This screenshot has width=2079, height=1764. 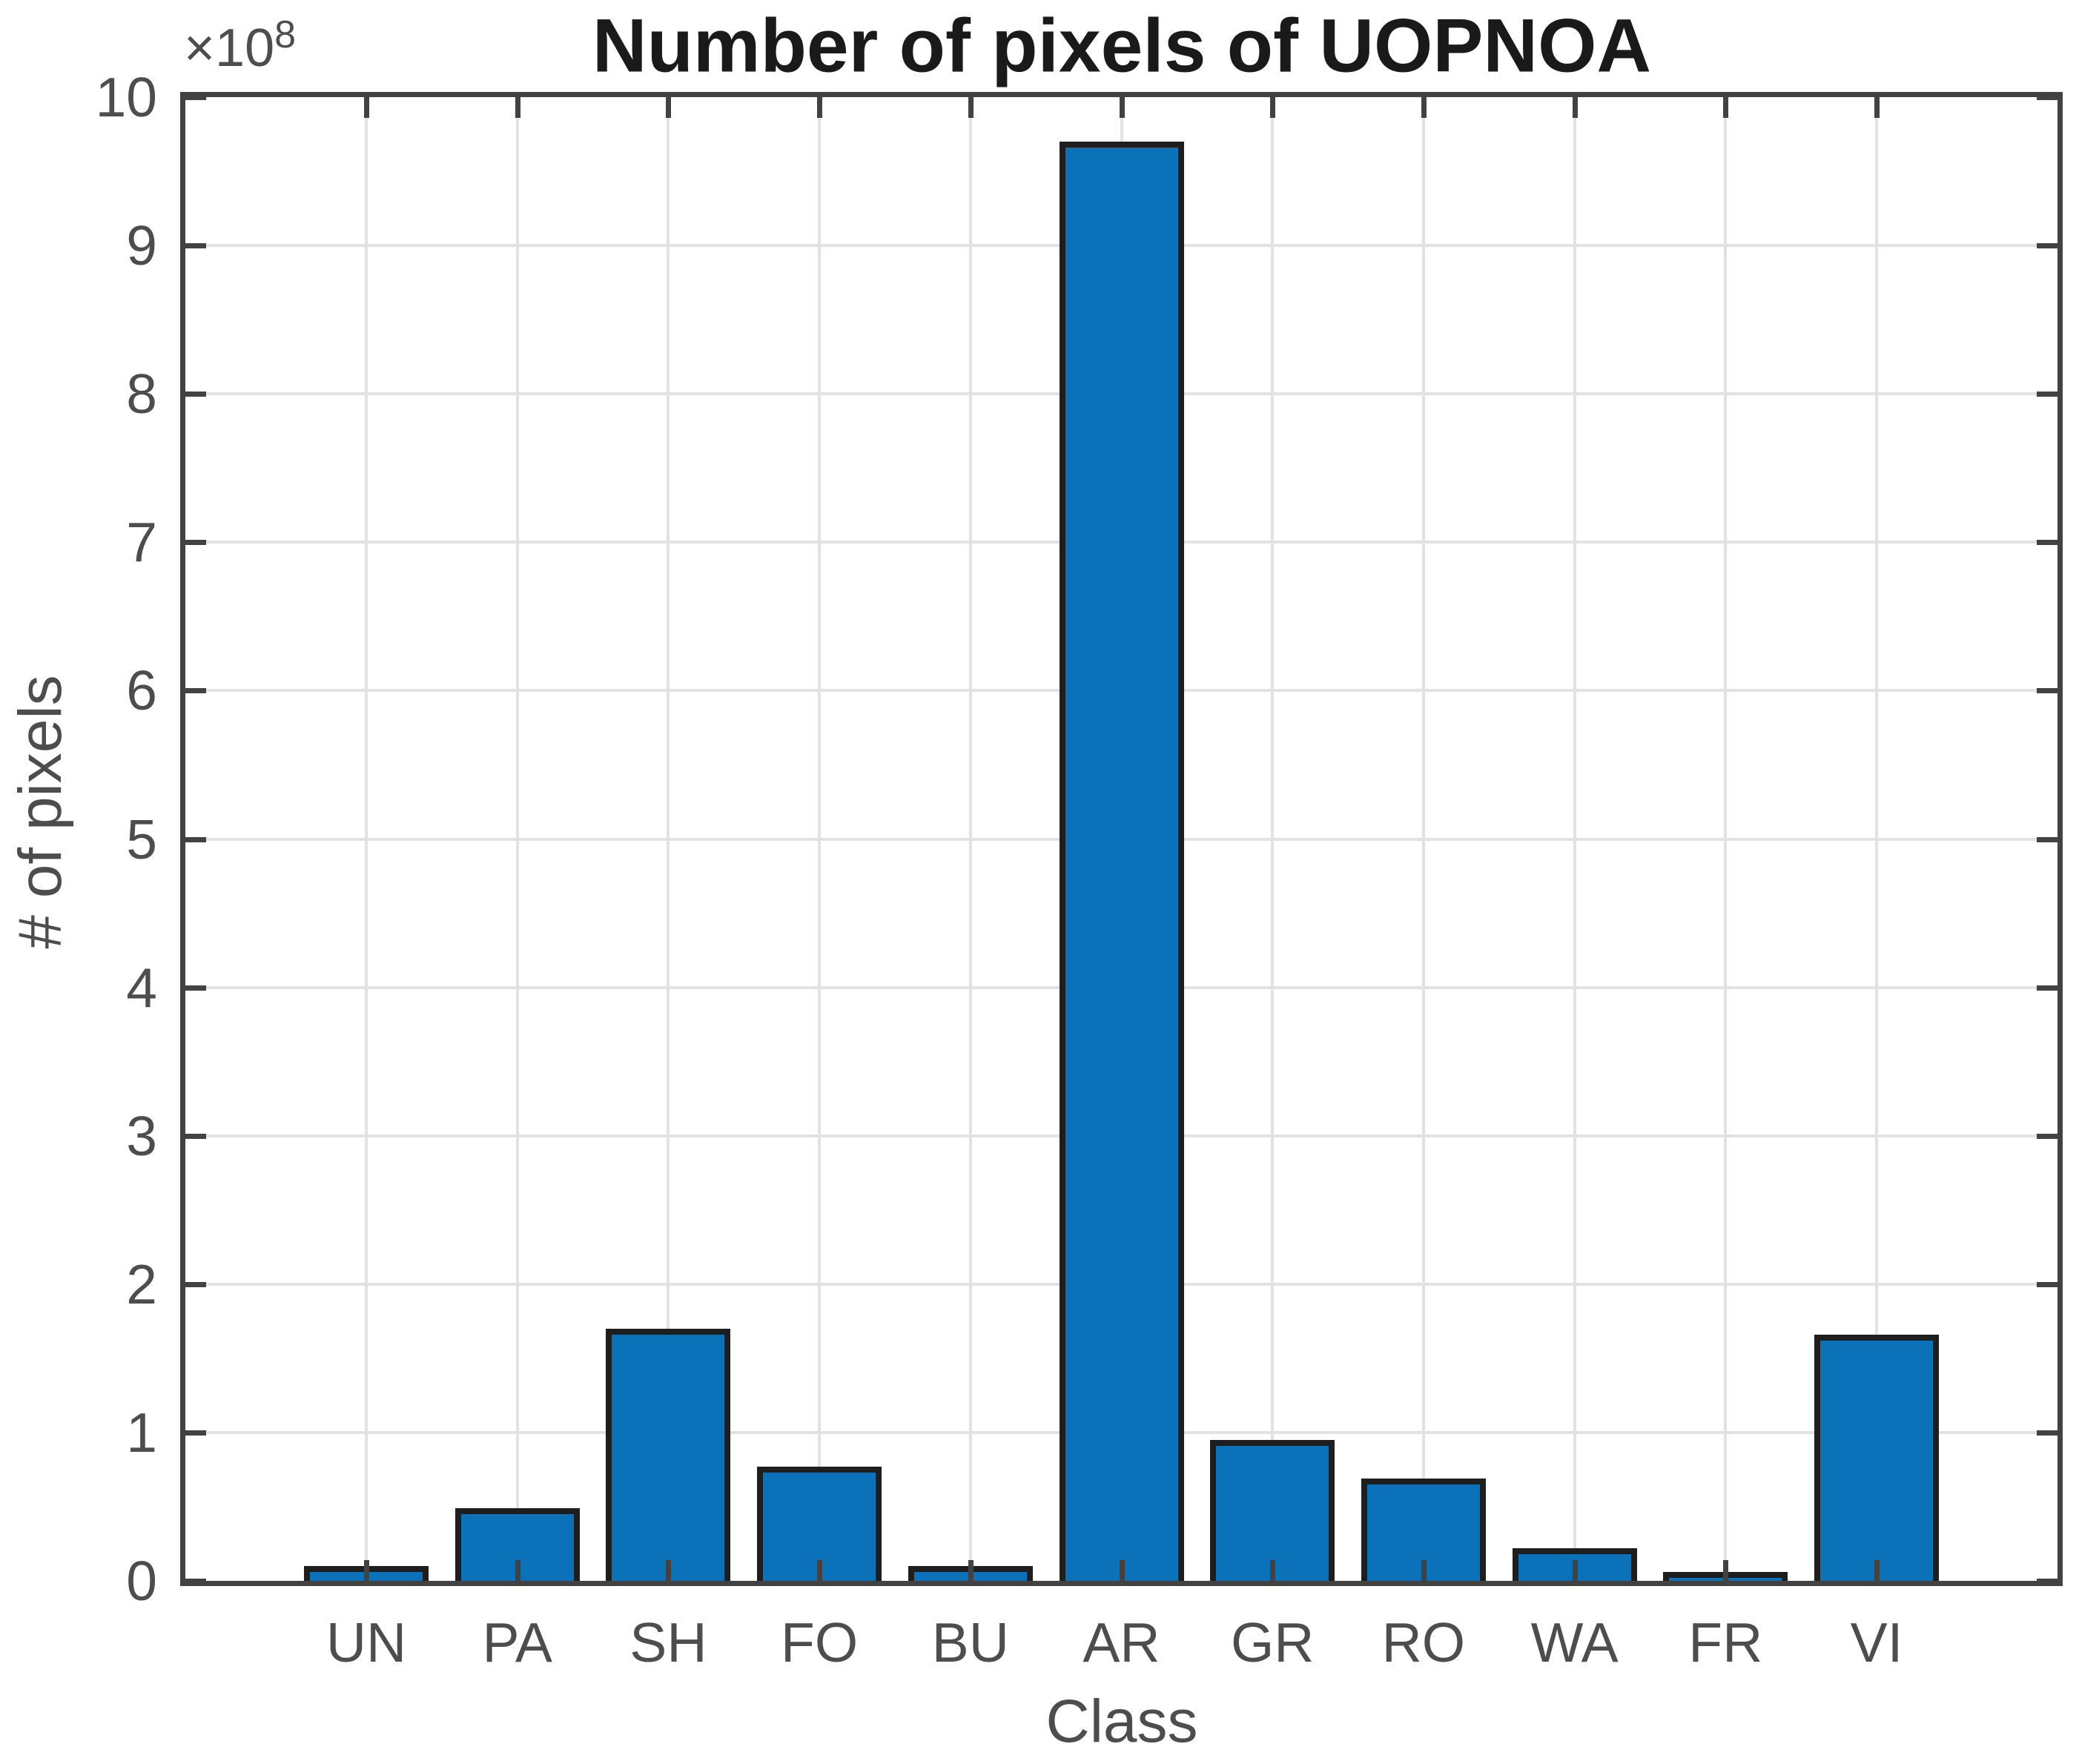 What do you see at coordinates (1424, 1643) in the screenshot?
I see `x-tick-label-ro: RO` at bounding box center [1424, 1643].